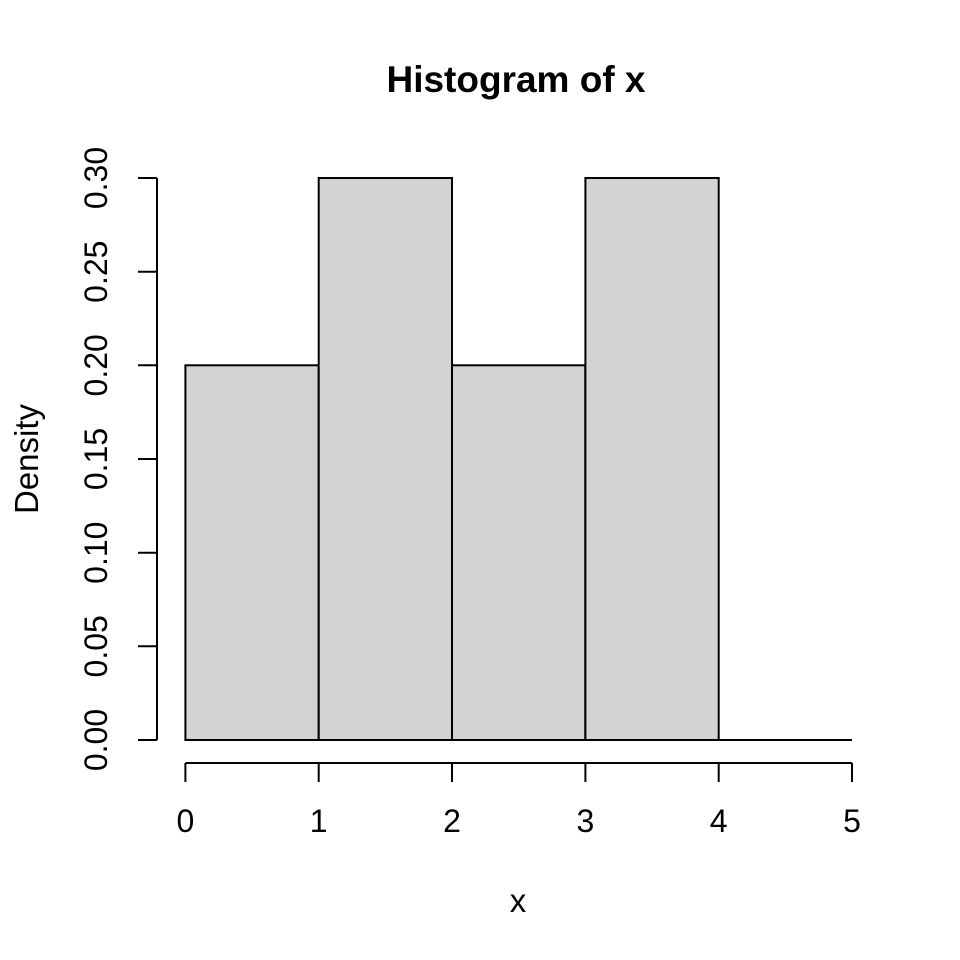  Describe the element at coordinates (96, 646) in the screenshot. I see `y-tick-label-1: 0.05` at that location.